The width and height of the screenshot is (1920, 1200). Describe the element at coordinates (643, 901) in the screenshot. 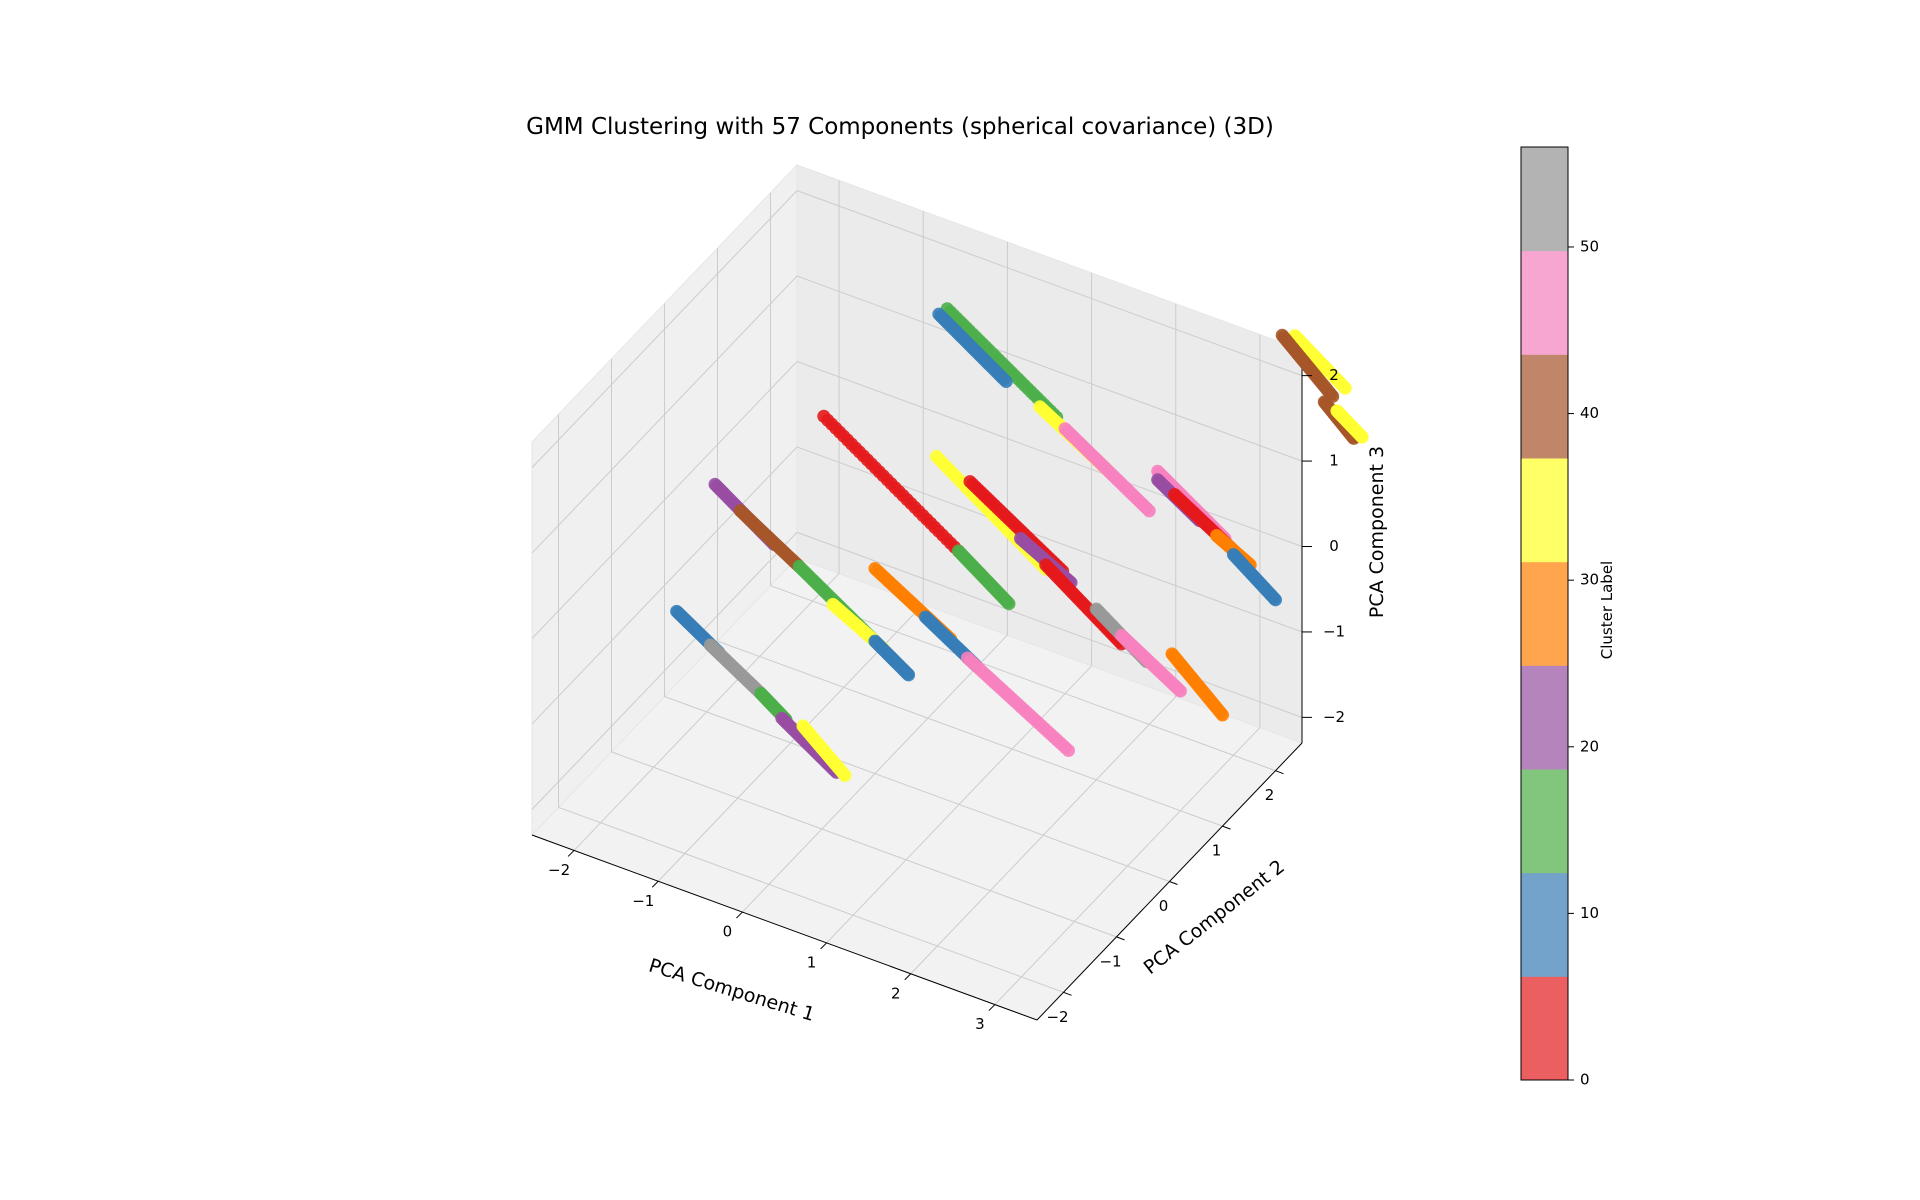

I see `x-tick-label: −1` at that location.